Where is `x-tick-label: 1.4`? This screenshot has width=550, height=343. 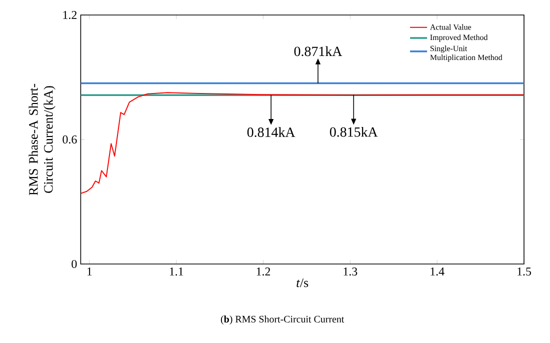
x-tick-label: 1.4 is located at coordinates (437, 272).